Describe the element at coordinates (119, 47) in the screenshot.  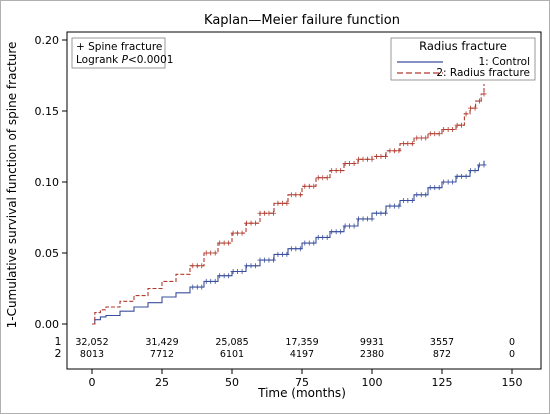
I see `annotation-censor-label: + Spine fracture` at that location.